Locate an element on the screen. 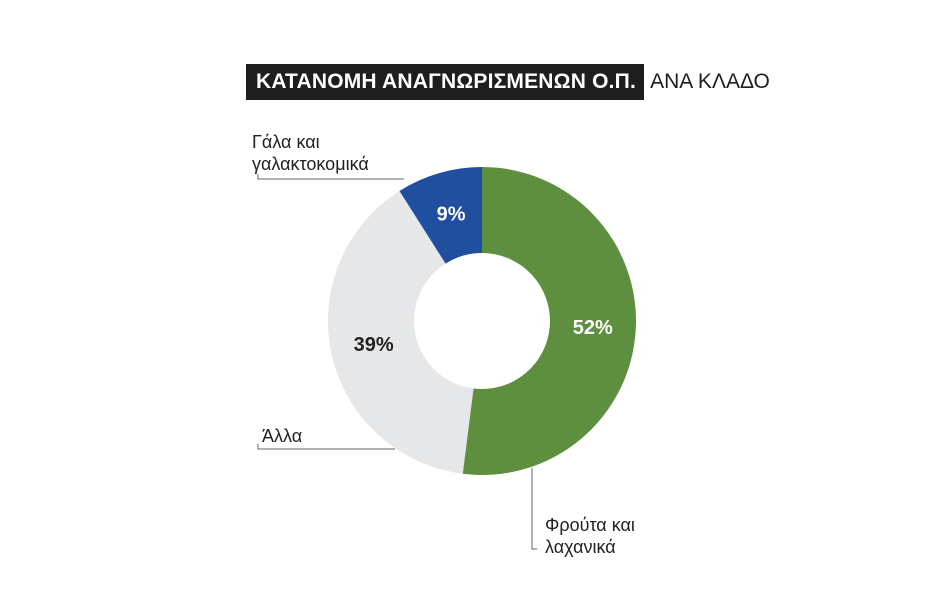 Image resolution: width=940 pixels, height=610 pixels. leader-line-other is located at coordinates (326, 447).